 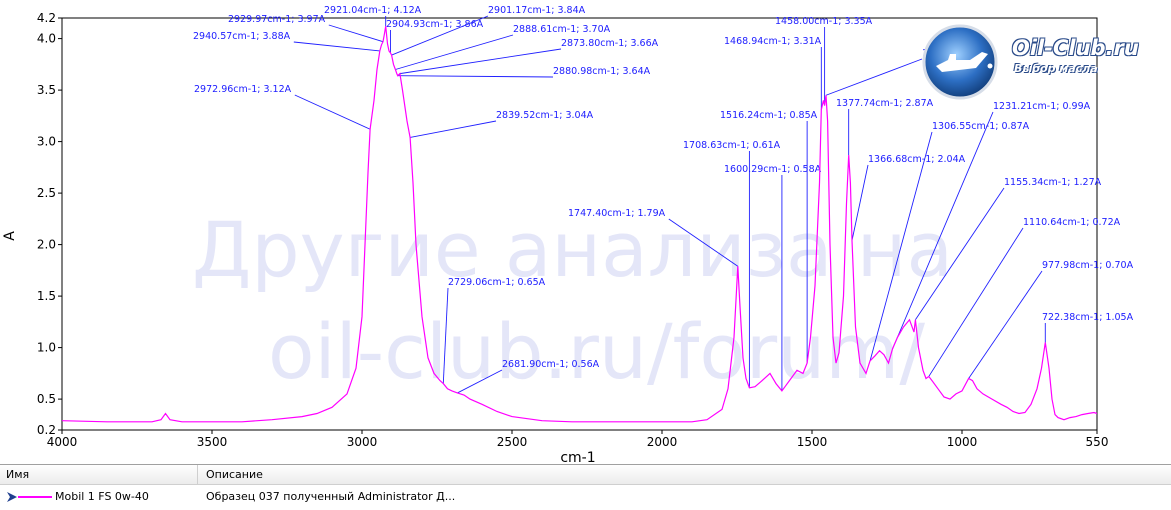 What do you see at coordinates (1075, 48) in the screenshot?
I see `logo-title: Oil-Club.ru` at bounding box center [1075, 48].